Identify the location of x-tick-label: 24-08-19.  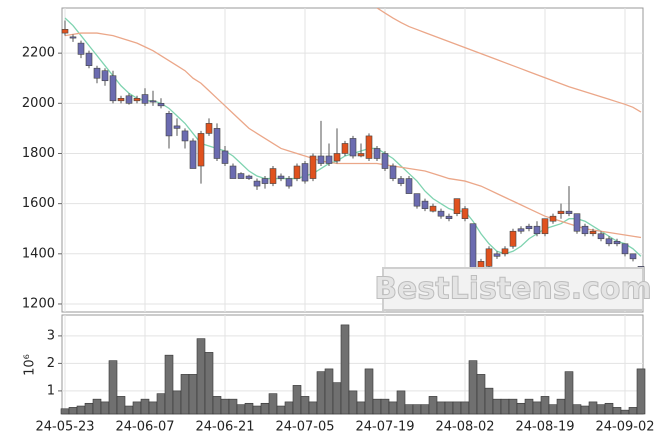
(544, 427).